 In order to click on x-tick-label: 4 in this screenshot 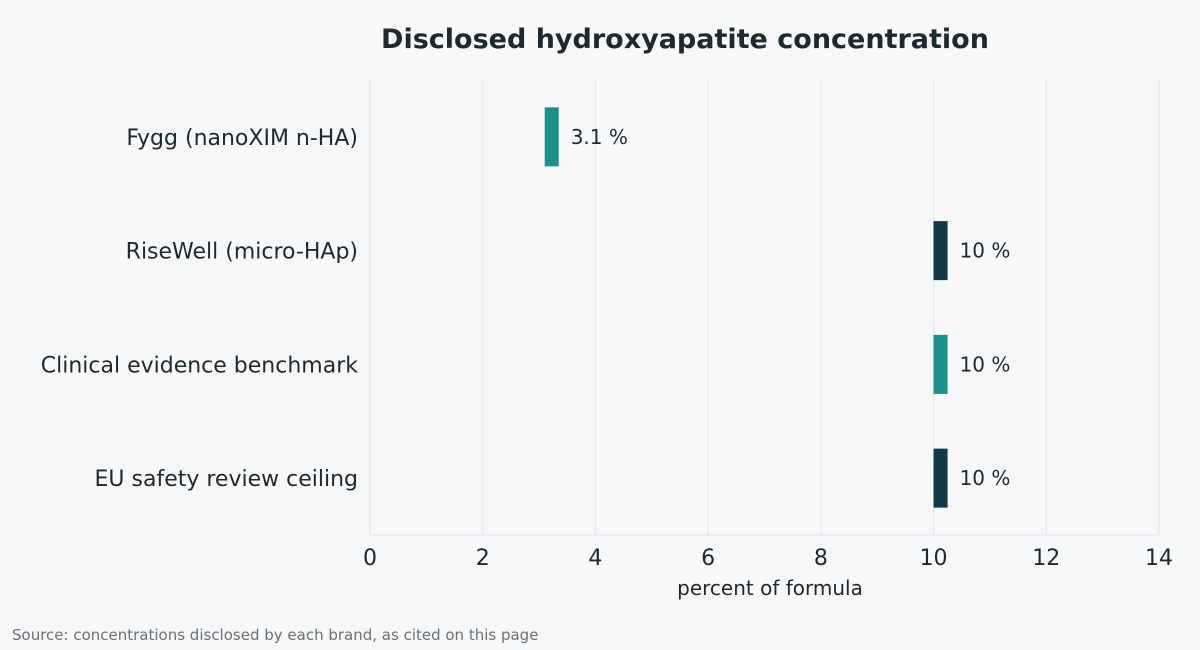, I will do `click(595, 558)`.